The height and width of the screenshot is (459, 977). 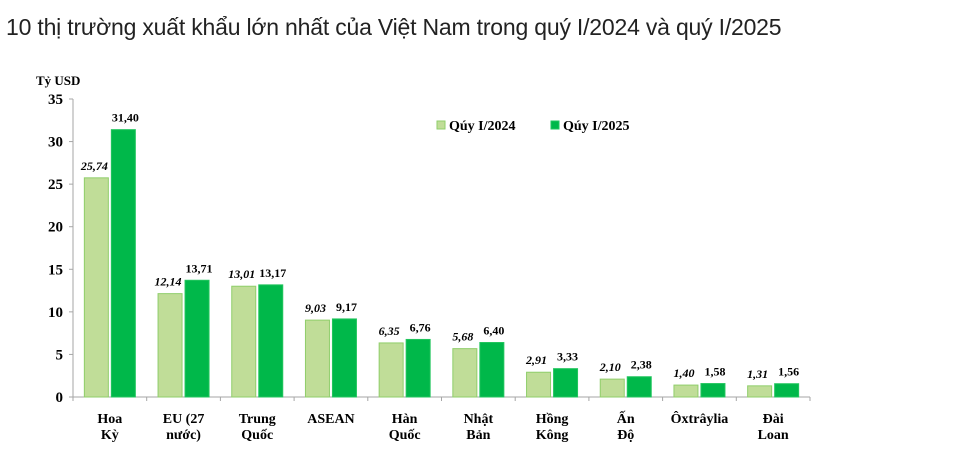 What do you see at coordinates (257, 419) in the screenshot?
I see `x-category-label: Trung` at bounding box center [257, 419].